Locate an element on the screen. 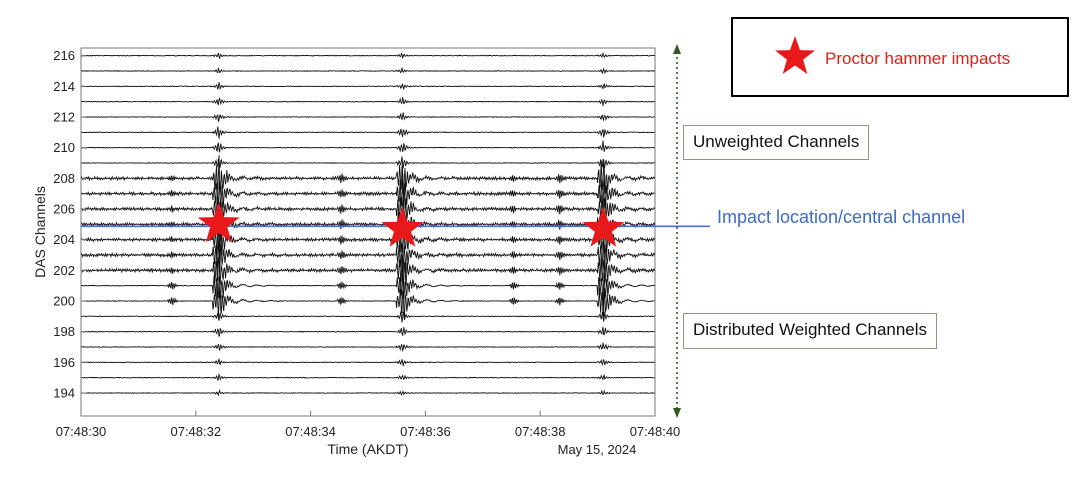 The height and width of the screenshot is (483, 1080). central-channel-label: Impact location/central channel is located at coordinates (841, 217).